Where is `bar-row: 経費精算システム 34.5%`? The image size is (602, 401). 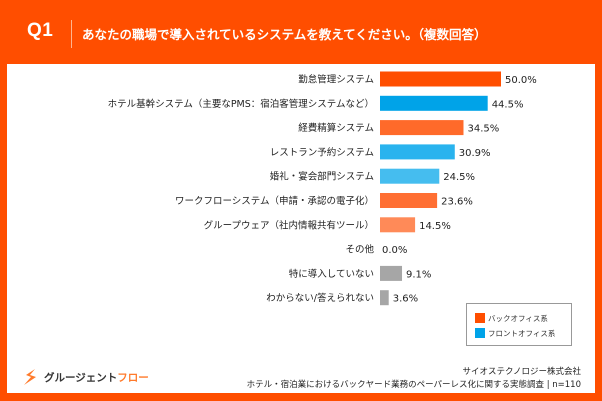 bar-row: 経費精算システム 34.5% is located at coordinates (398, 128).